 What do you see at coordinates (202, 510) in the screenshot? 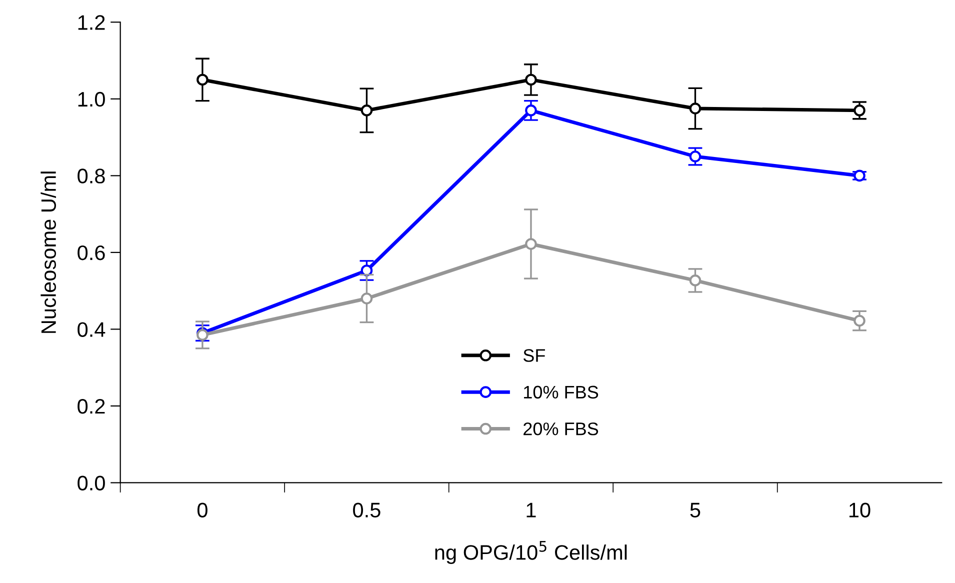
I see `x-tick-label: 0` at bounding box center [202, 510].